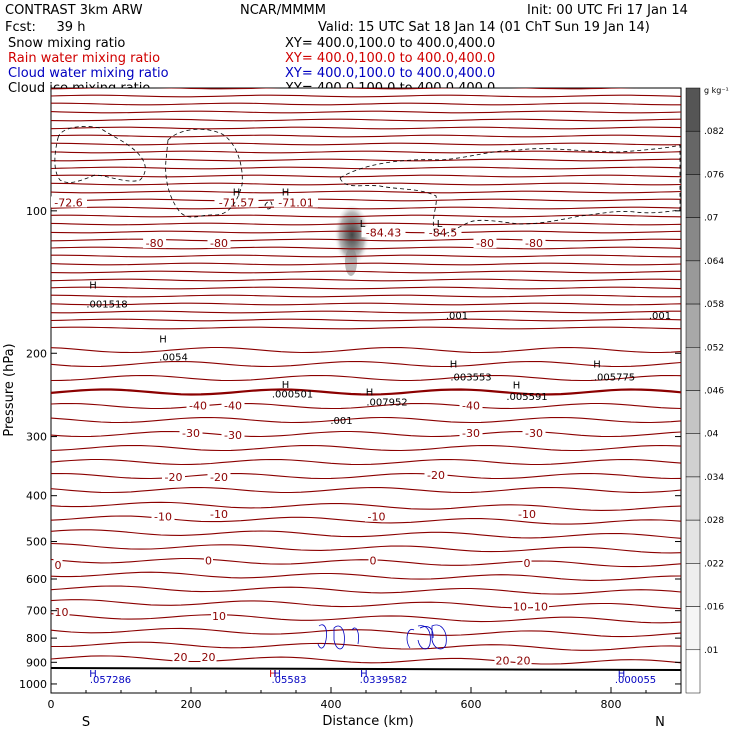 The height and width of the screenshot is (740, 740). Describe the element at coordinates (660, 722) in the screenshot. I see `x-end-right: N` at that location.